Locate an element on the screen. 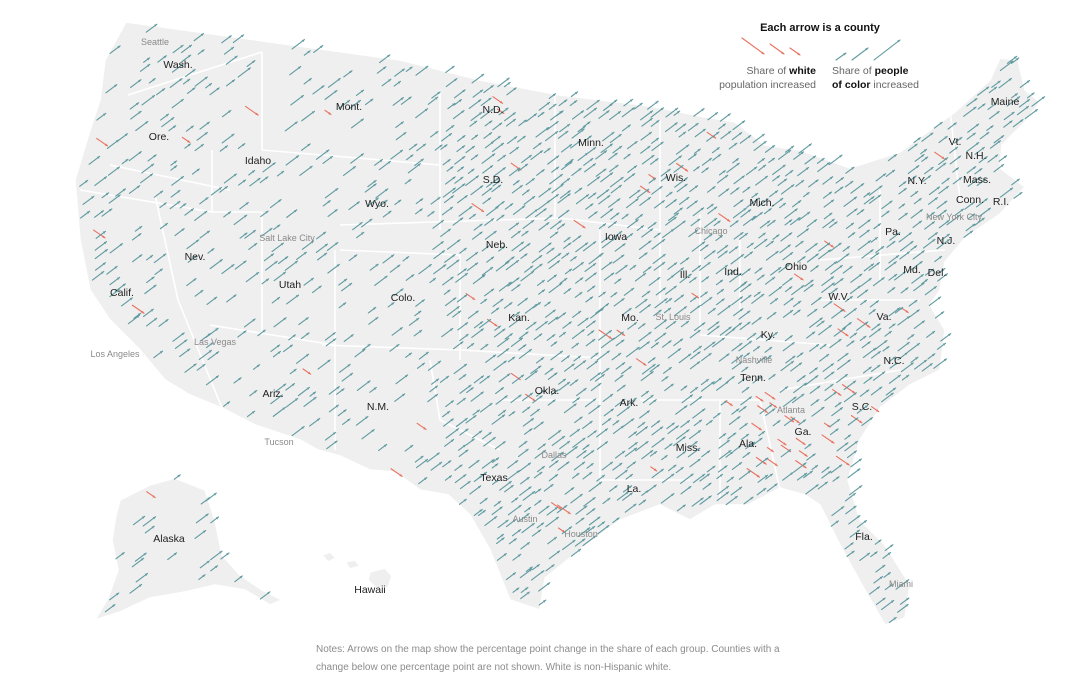 Image resolution: width=1080 pixels, height=688 pixels. state-label: Ill. is located at coordinates (685, 275).